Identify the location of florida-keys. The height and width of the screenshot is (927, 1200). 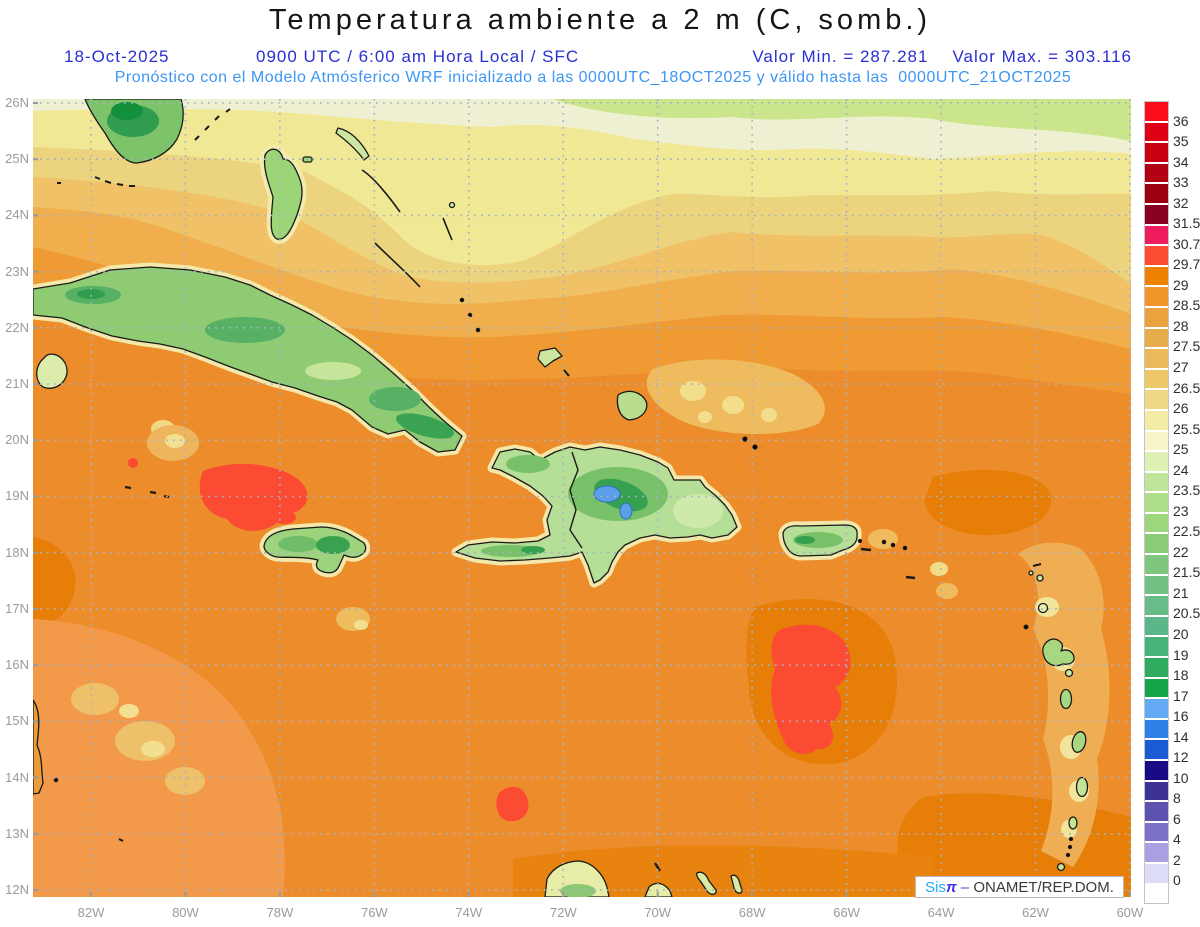
(144, 147).